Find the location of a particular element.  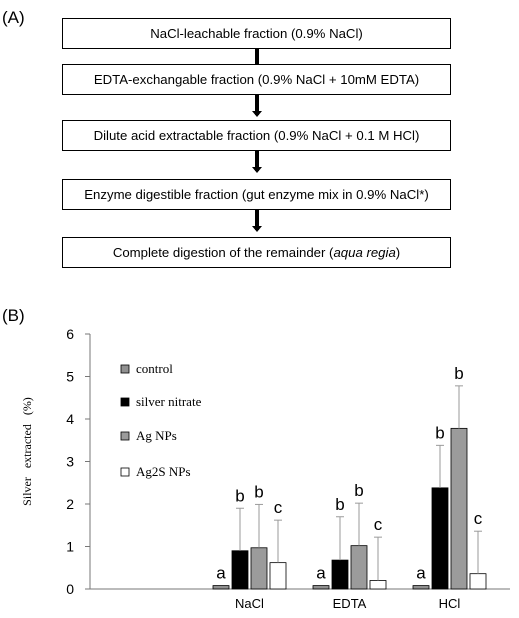

flow-step-text: NaCl-leachable fraction (0.9% NaCl) is located at coordinates (256, 33).